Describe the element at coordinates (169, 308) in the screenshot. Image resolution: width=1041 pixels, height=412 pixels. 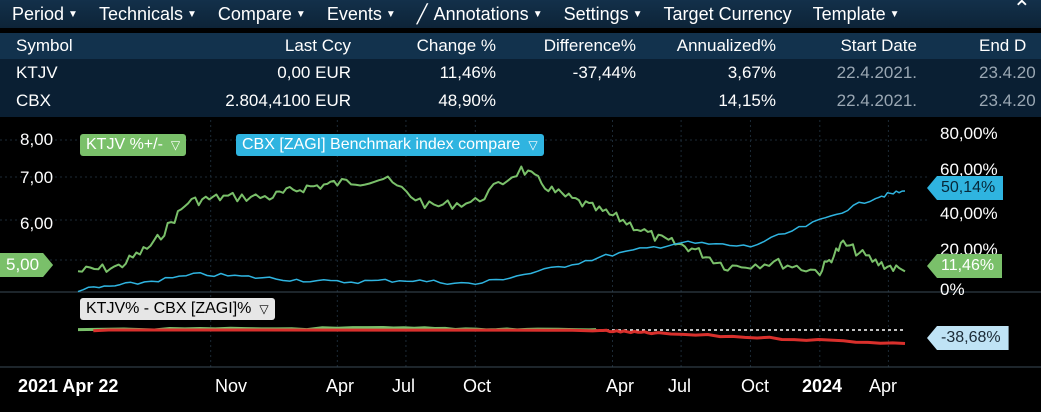
I see `legend-difference-label: KTJV% - CBX [ZAGI]%` at that location.